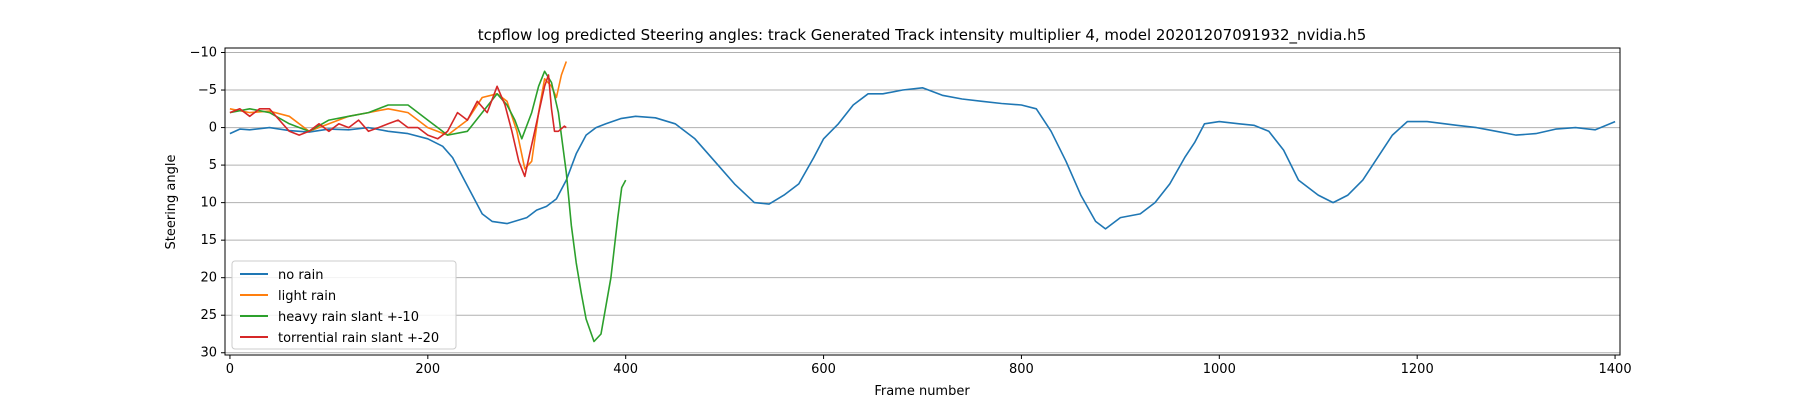  Describe the element at coordinates (1219, 369) in the screenshot. I see `x-tick-label: 1000` at that location.